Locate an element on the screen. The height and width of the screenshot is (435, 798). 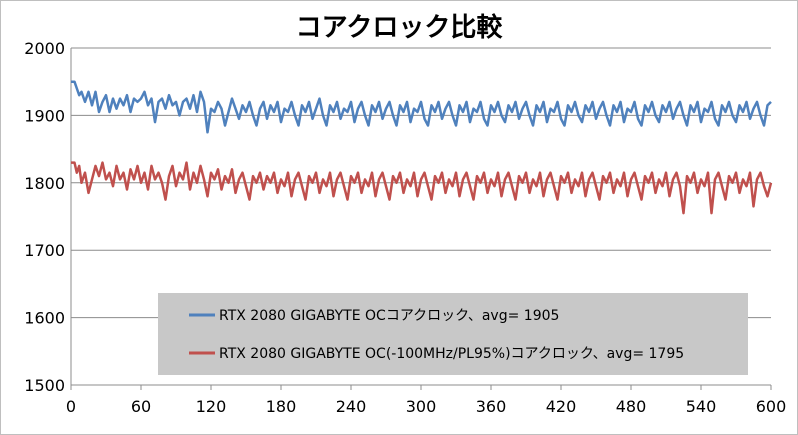
x-tick-label: 360 is located at coordinates (491, 406).